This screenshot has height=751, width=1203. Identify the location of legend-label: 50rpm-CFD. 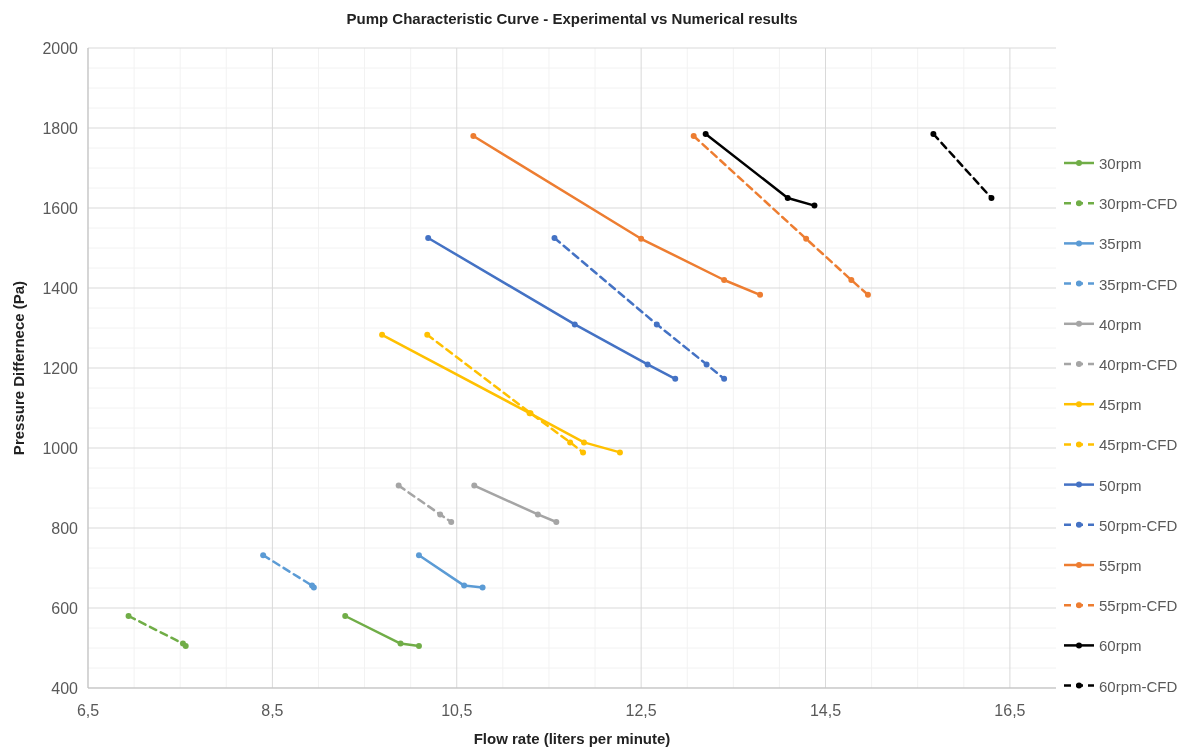
(1138, 525).